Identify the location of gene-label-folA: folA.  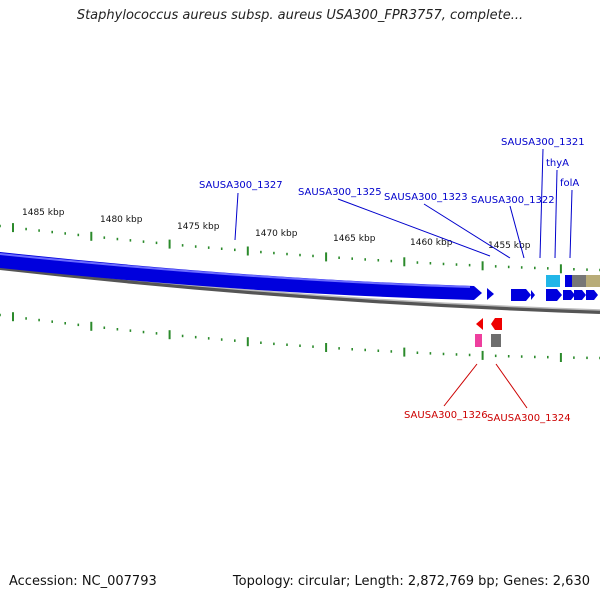
(569, 183).